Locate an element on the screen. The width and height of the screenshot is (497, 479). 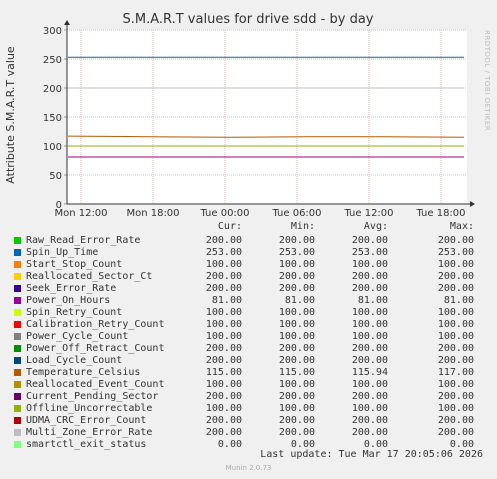
legend-avg-value: 0.00 is located at coordinates (375, 444).